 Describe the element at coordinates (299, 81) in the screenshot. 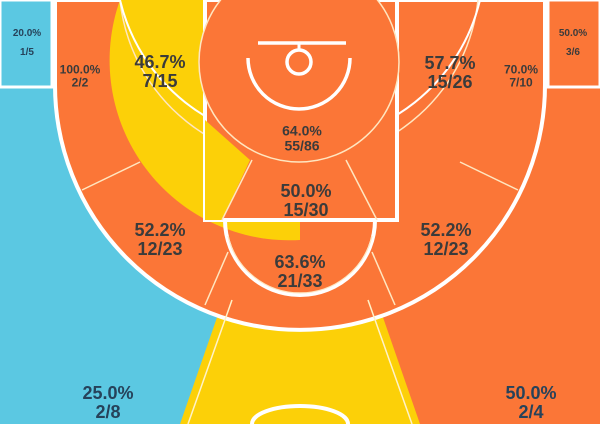

I see `zone-restricted-area` at that location.